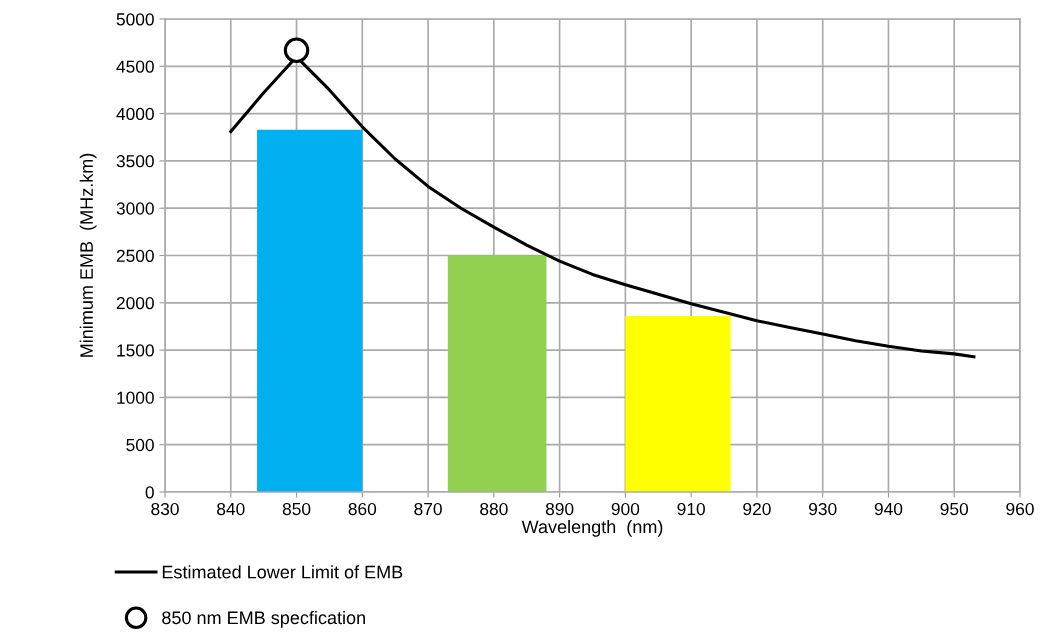 The height and width of the screenshot is (644, 1057). What do you see at coordinates (135, 66) in the screenshot?
I see `y-tick-label: 4500` at bounding box center [135, 66].